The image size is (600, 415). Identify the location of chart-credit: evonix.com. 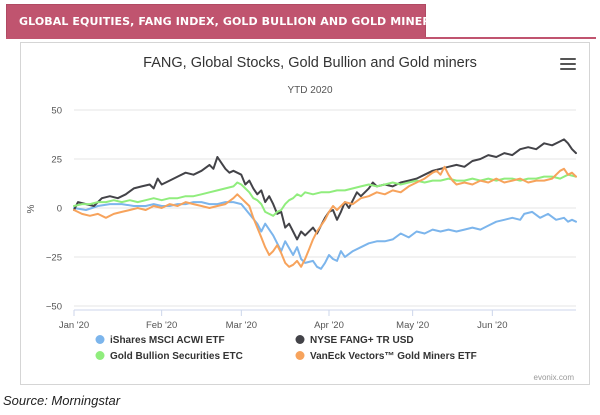
(554, 377).